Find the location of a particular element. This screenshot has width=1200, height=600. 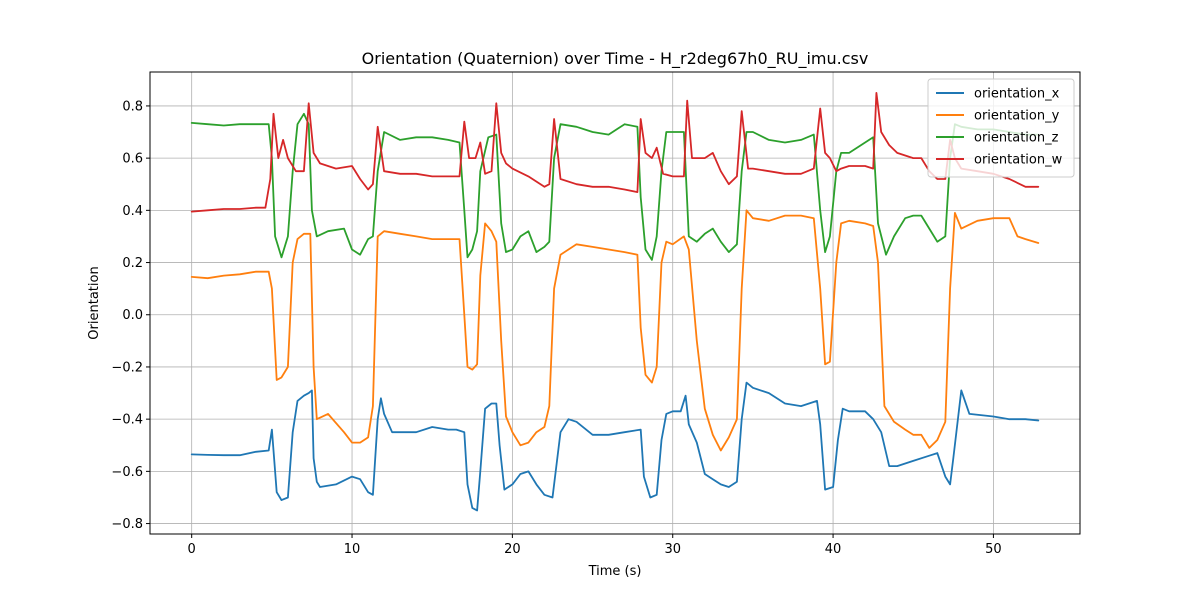

x-tick-label: 20 is located at coordinates (512, 549).